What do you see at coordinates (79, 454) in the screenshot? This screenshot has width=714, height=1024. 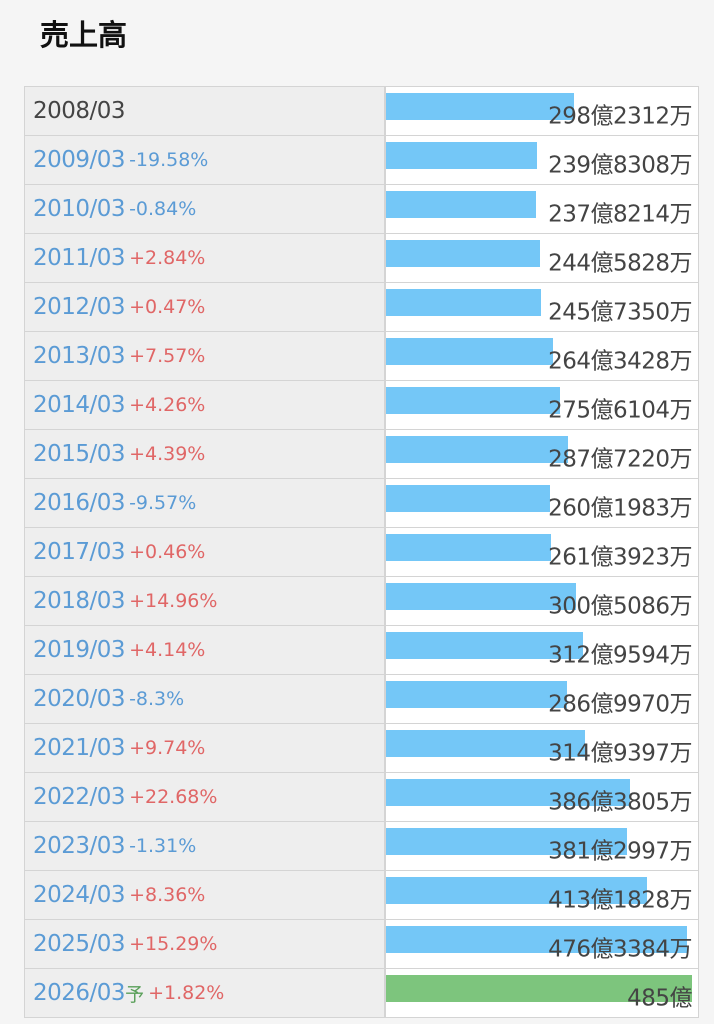 I see `fiscal-year-link: 2015/03` at bounding box center [79, 454].